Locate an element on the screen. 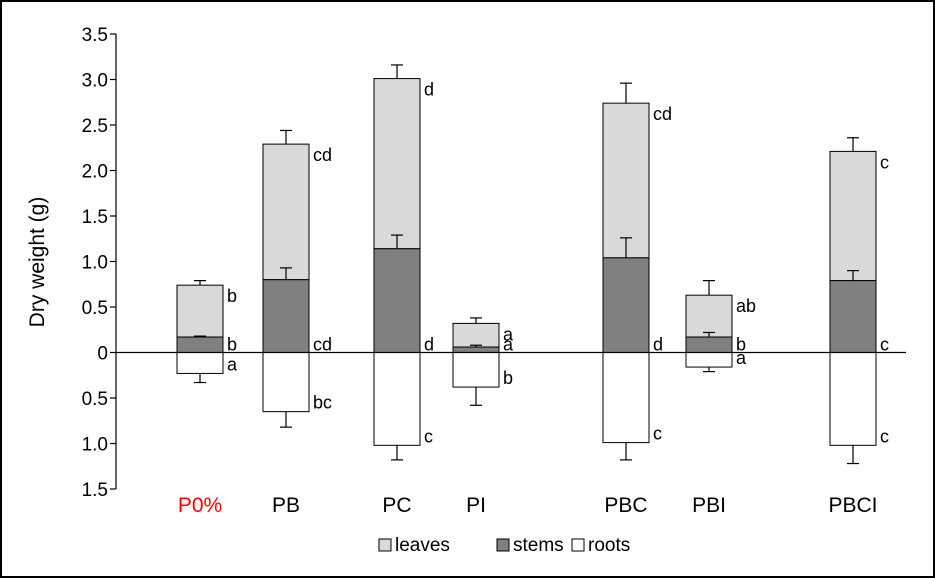 The image size is (935, 578). x-category-label: PI is located at coordinates (476, 505).